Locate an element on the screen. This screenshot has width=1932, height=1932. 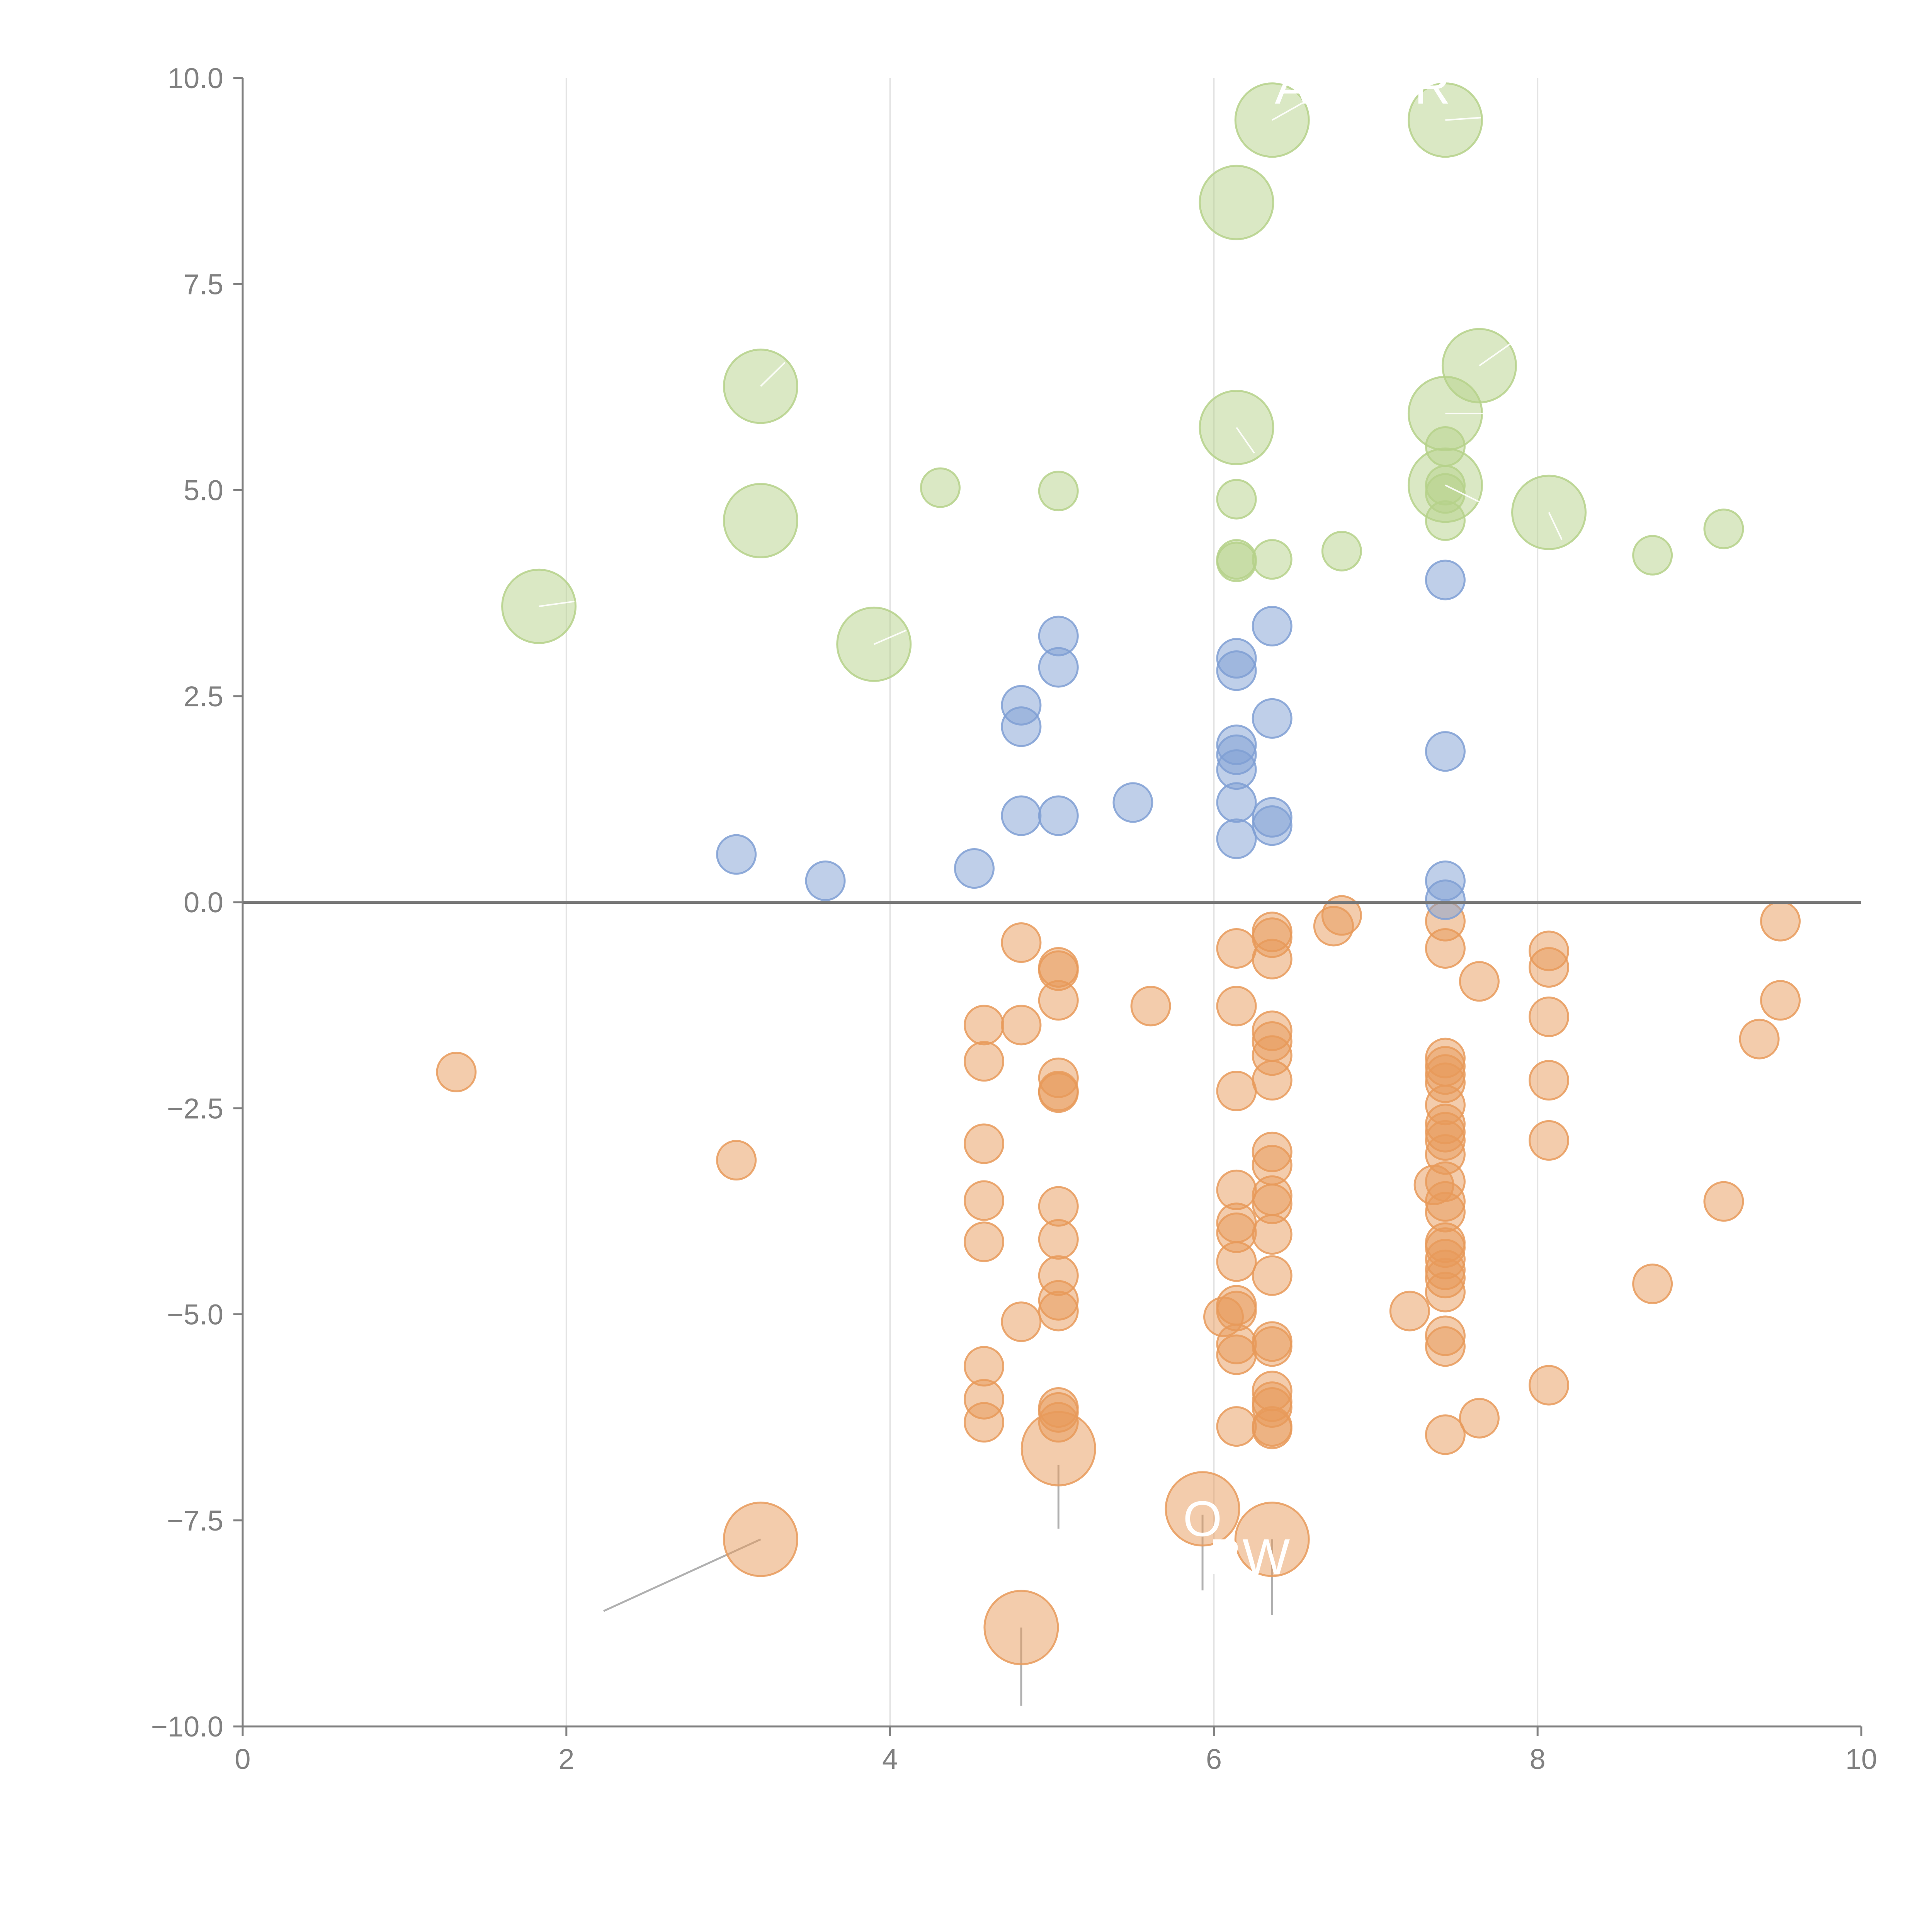
y-tick-label: 0.0 is located at coordinates (204, 902).